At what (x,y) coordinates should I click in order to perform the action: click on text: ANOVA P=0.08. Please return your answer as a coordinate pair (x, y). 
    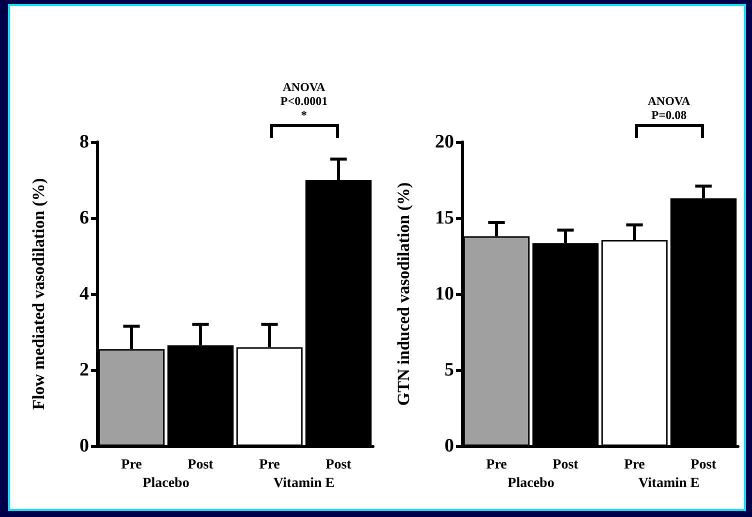
    Looking at the image, I should click on (669, 108).